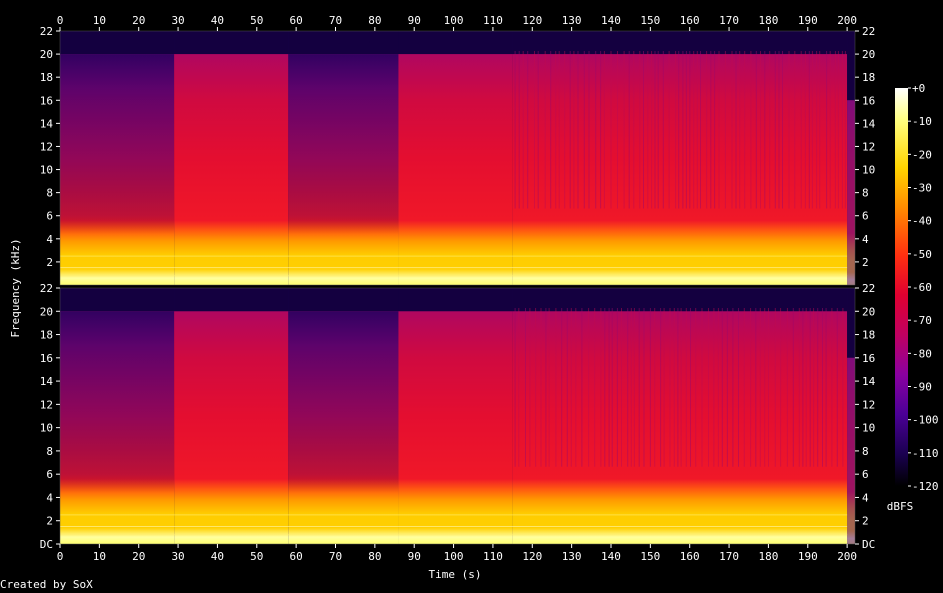  I want to click on x-tick-label: 120, so click(532, 556).